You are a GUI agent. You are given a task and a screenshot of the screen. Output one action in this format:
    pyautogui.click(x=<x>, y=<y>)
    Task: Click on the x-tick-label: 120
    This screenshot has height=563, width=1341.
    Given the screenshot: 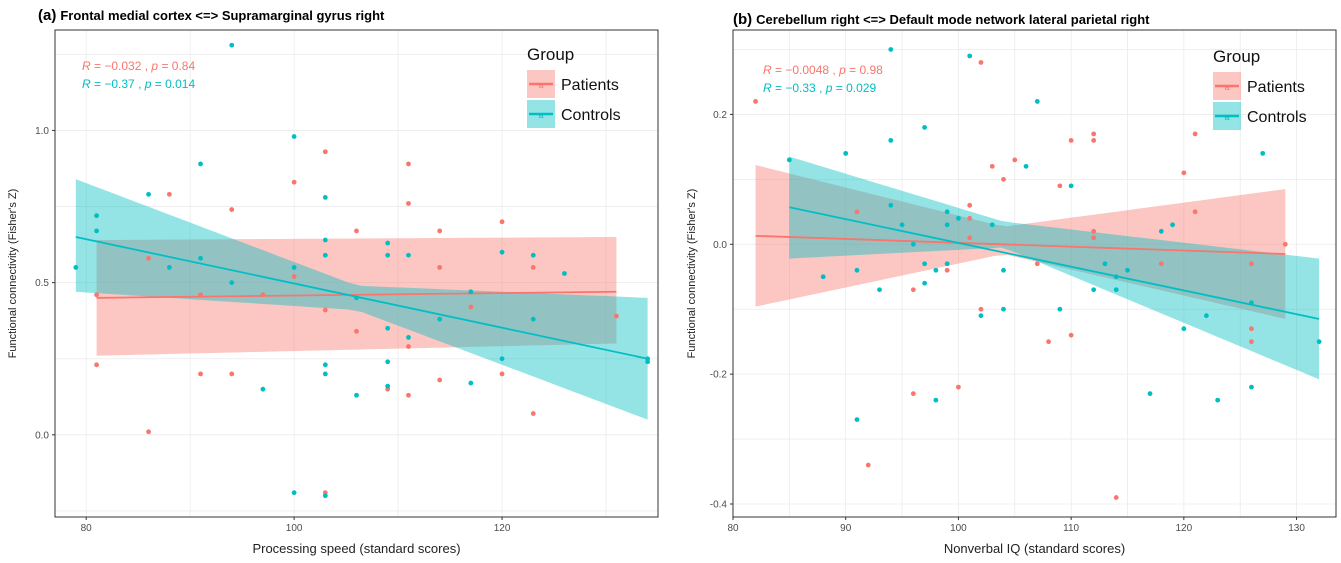 What is the action you would take?
    pyautogui.click(x=502, y=528)
    